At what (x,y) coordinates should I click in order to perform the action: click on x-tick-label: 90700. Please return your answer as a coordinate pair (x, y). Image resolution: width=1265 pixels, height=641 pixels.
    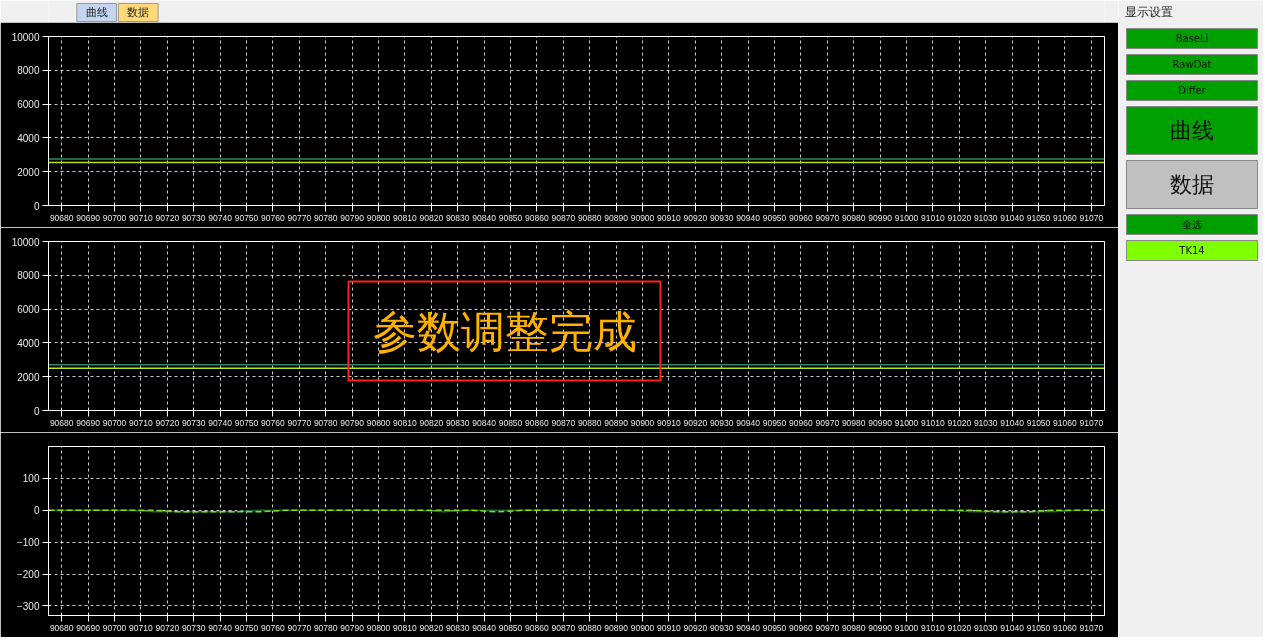
    Looking at the image, I should click on (114, 217).